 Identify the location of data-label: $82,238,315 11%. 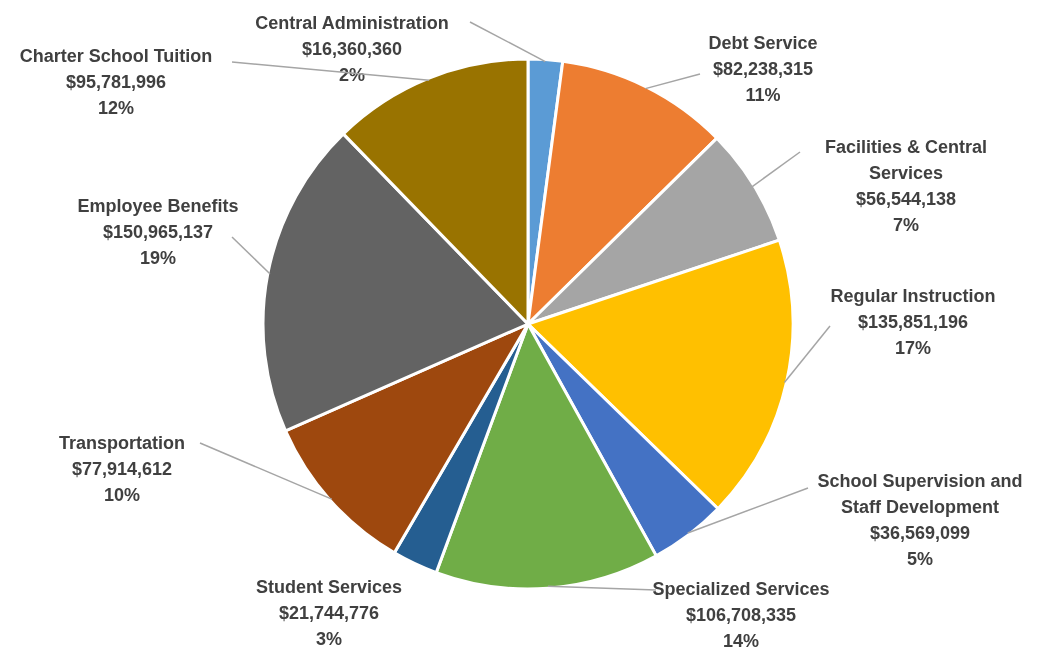
(763, 82).